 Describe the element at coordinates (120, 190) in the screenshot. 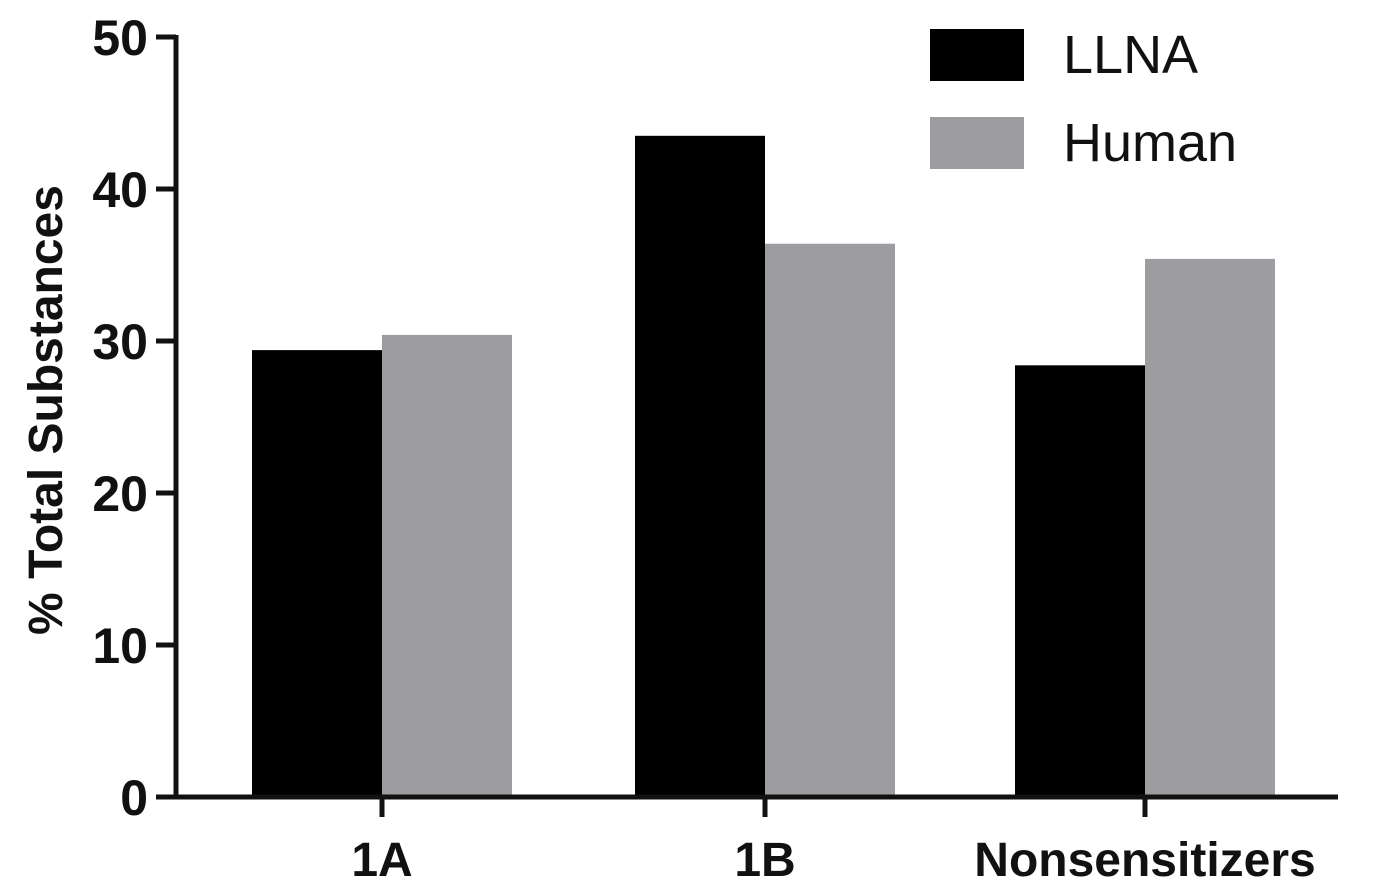

I see `y-tick-label: 40` at that location.